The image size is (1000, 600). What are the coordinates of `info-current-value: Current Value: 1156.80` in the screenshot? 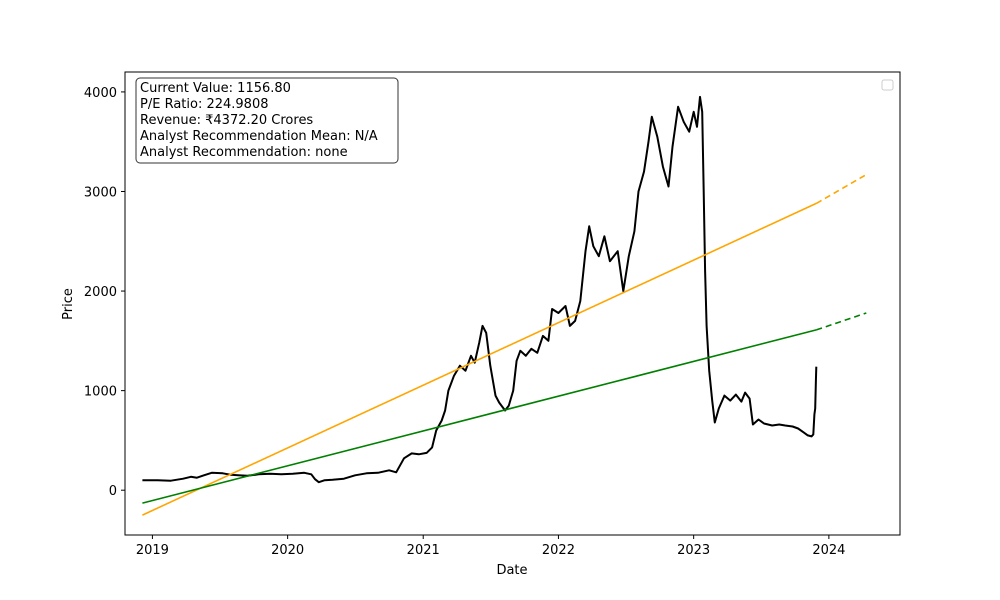 It's located at (215, 88).